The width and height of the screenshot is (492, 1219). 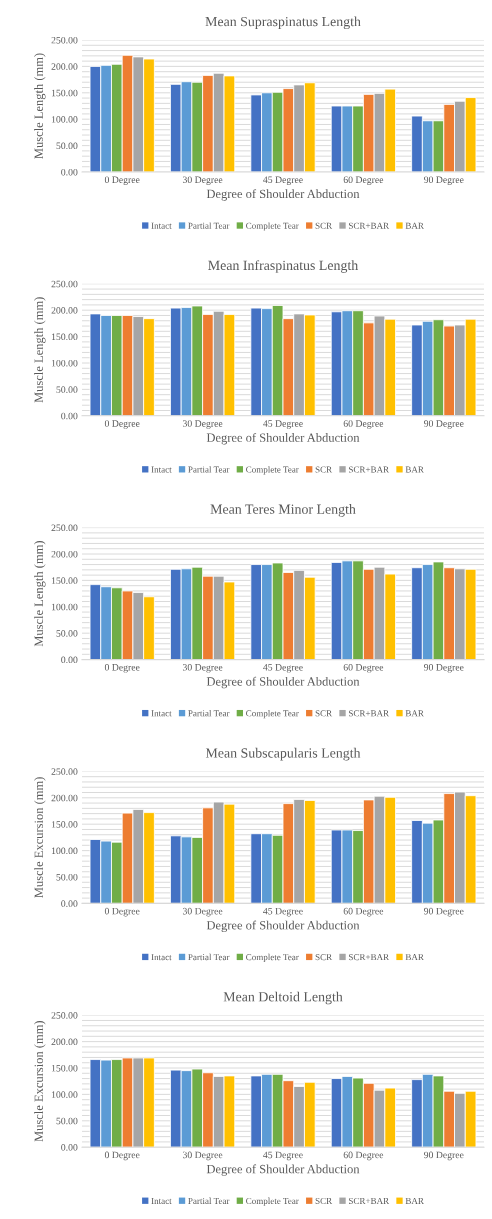 What do you see at coordinates (283, 754) in the screenshot?
I see `chart-title: Mean Subscapularis Length` at bounding box center [283, 754].